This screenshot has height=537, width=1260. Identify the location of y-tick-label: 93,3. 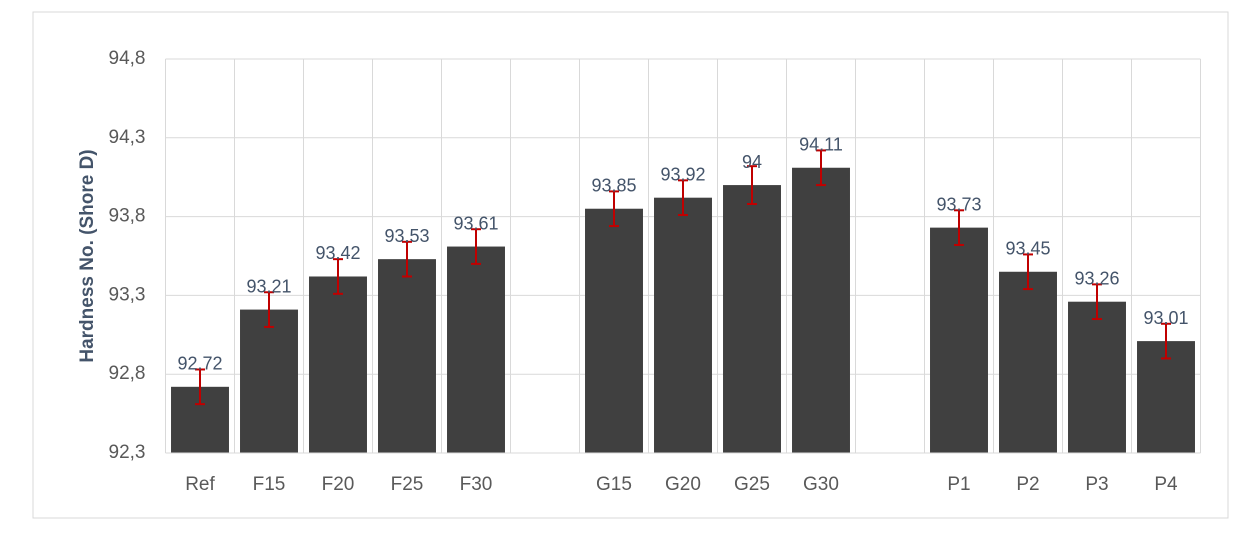
(127, 294).